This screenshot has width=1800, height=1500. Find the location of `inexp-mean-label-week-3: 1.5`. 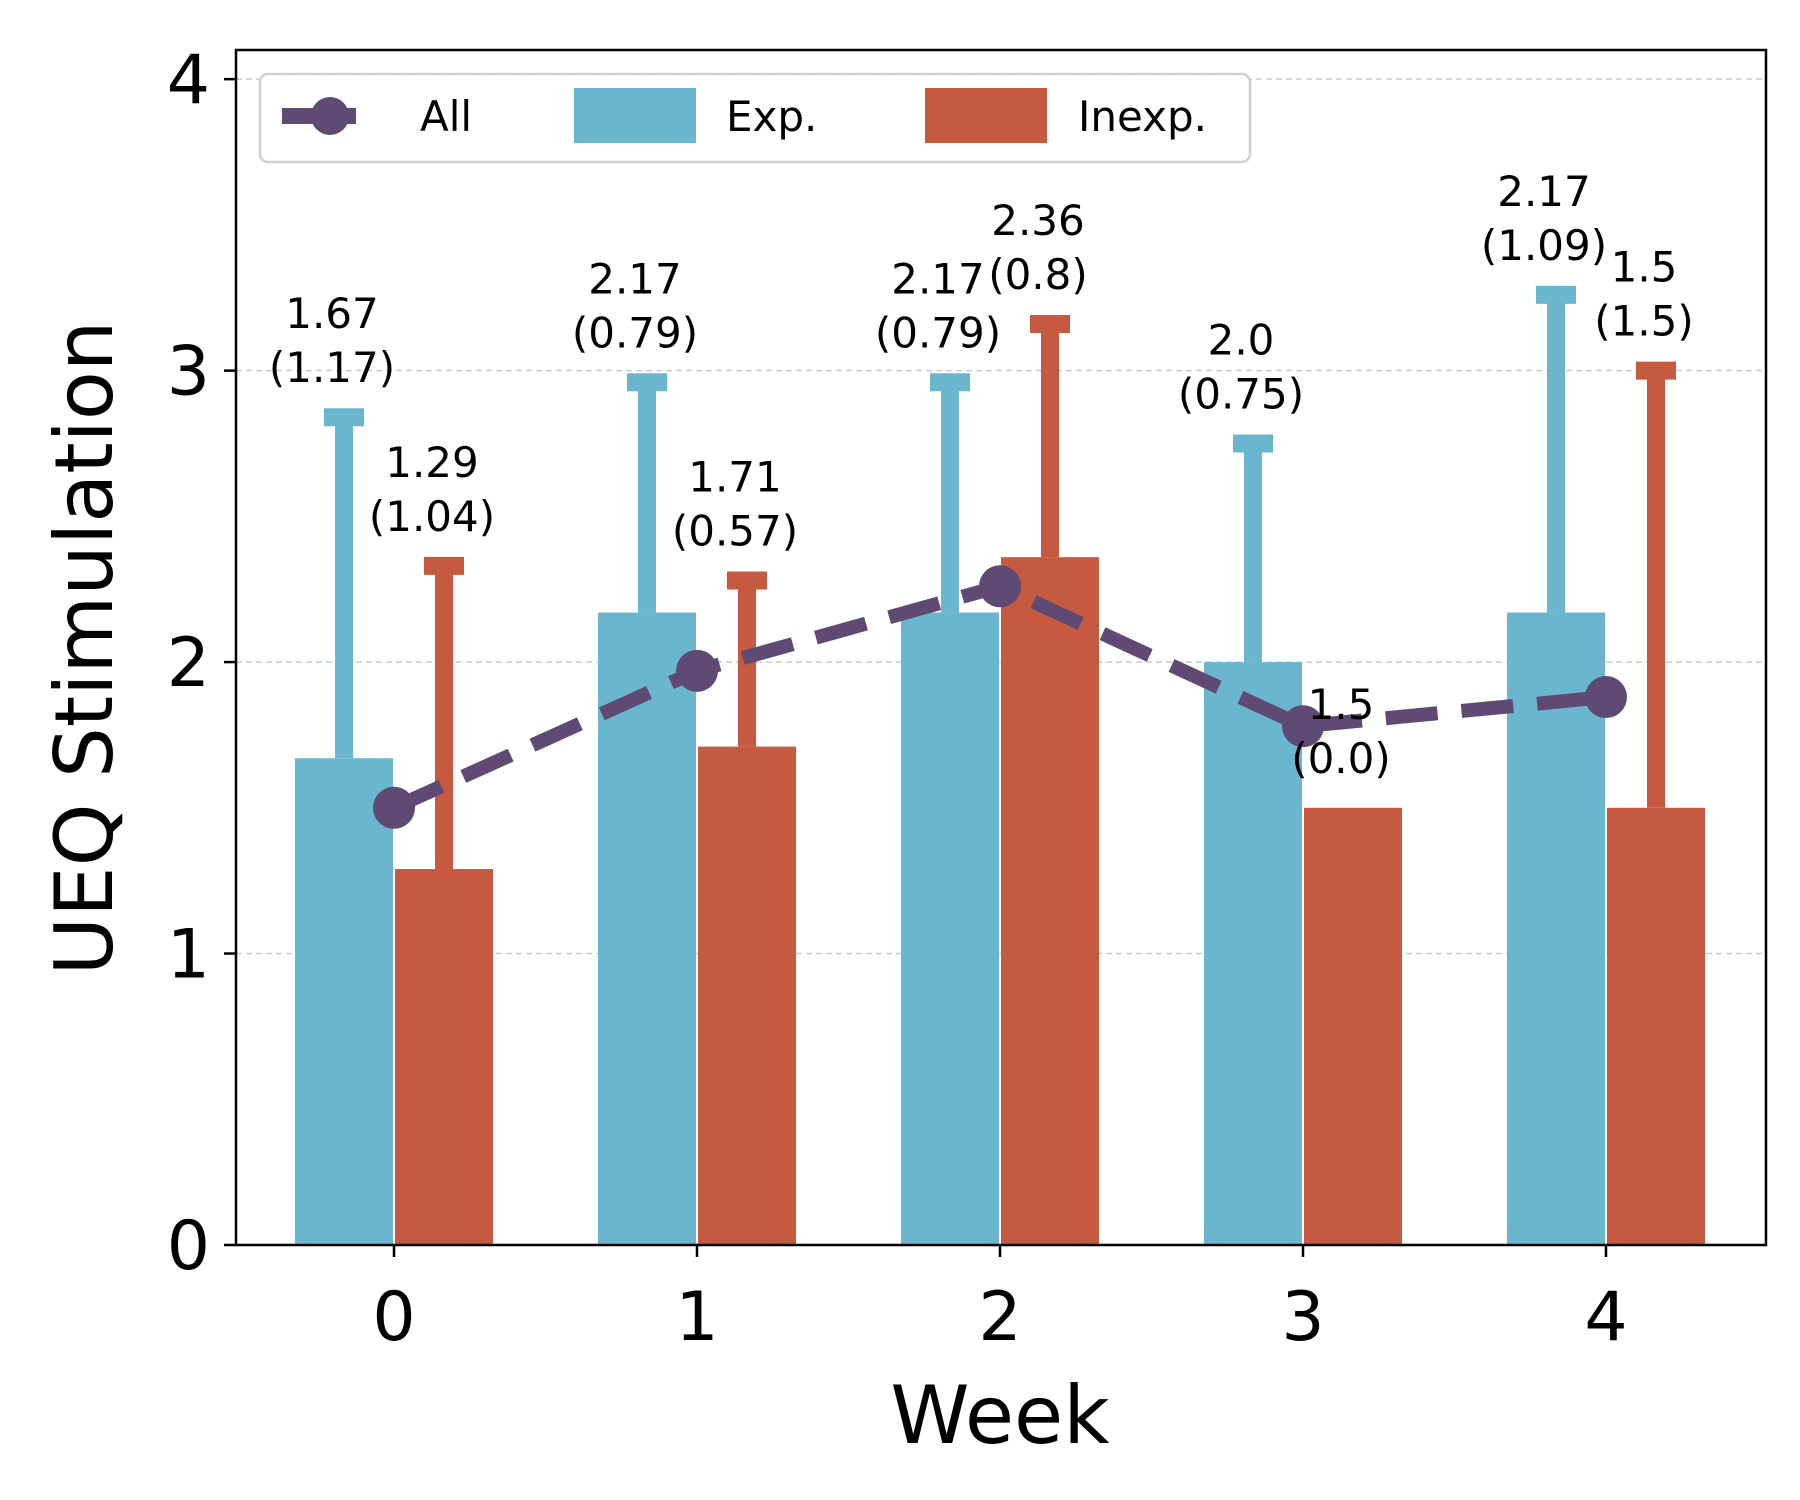

inexp-mean-label-week-3: 1.5 is located at coordinates (1341, 704).